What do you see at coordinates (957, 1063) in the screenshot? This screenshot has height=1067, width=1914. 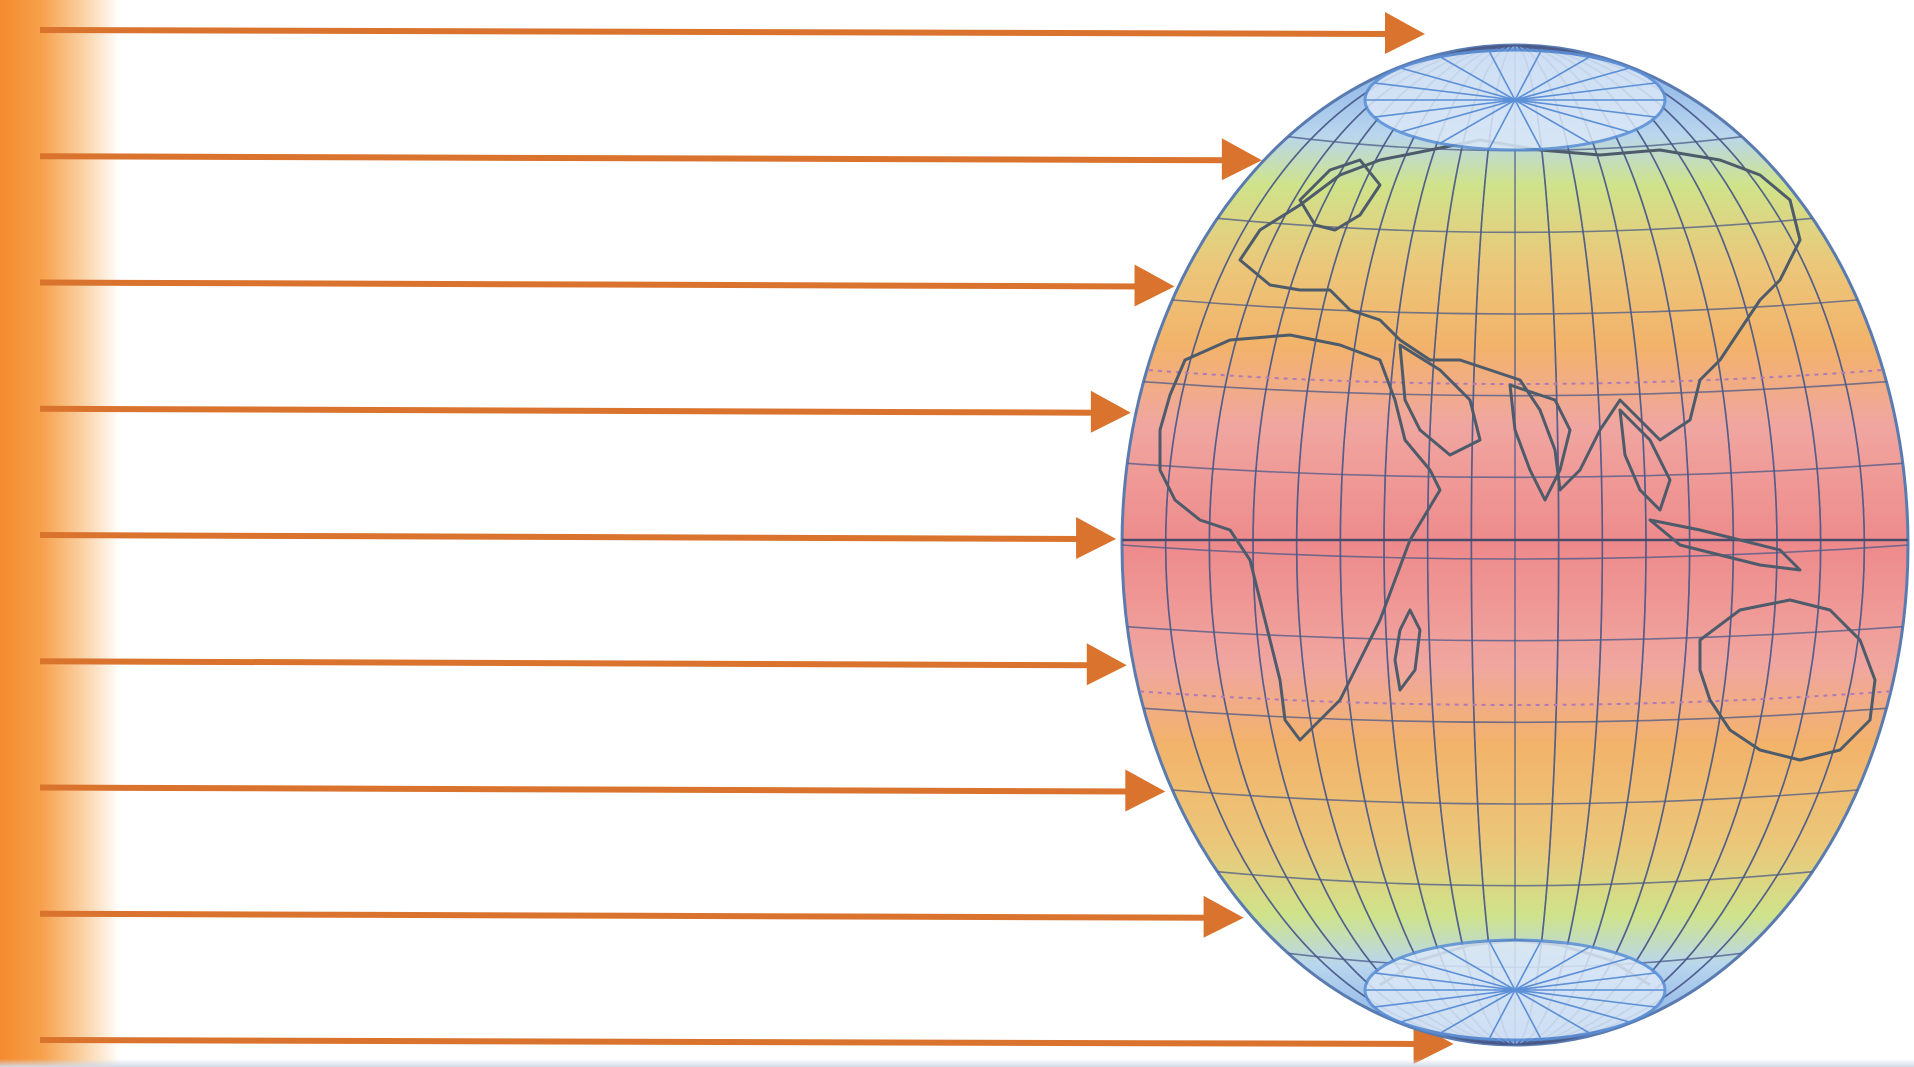 I see `bottom-border` at bounding box center [957, 1063].